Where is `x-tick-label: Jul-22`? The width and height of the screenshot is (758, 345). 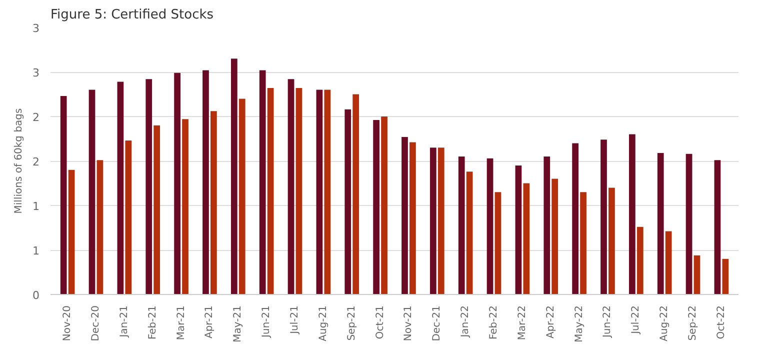
x-tick-label: Jul-22 is located at coordinates (636, 320).